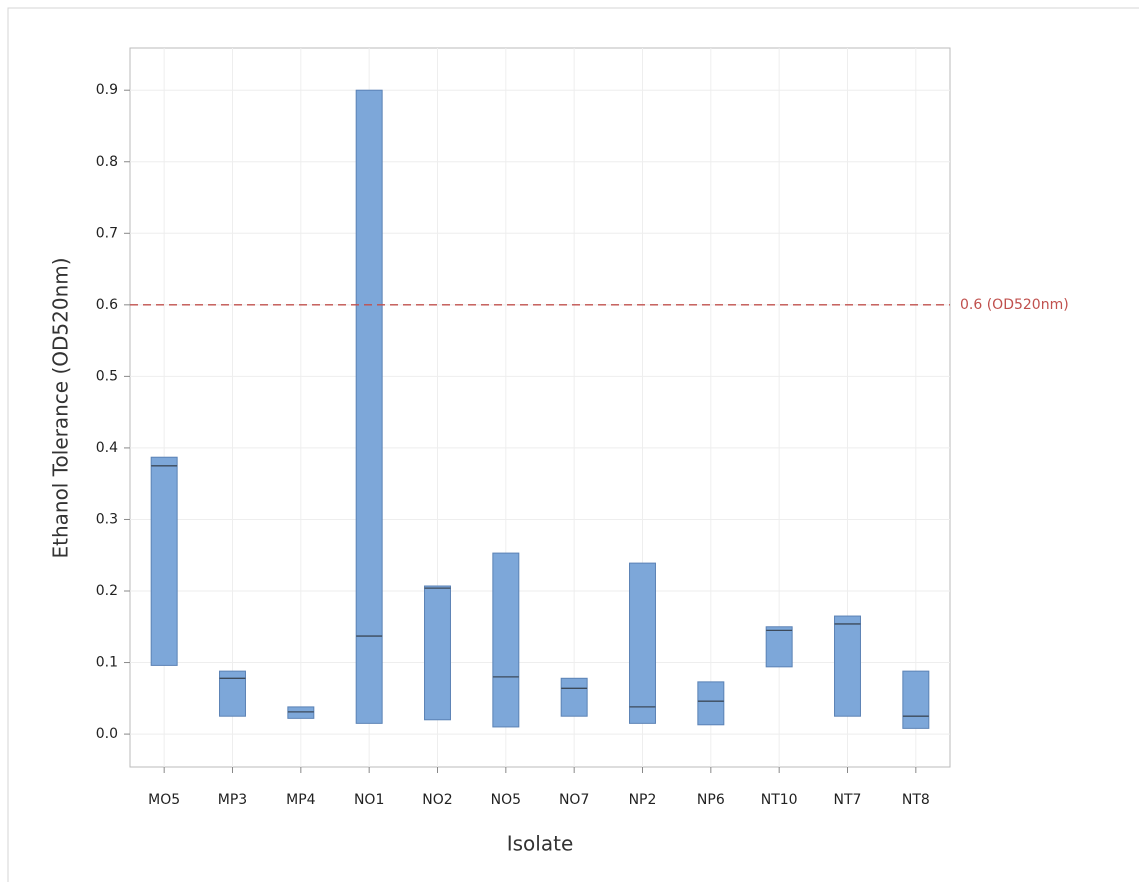 The height and width of the screenshot is (882, 1139). Describe the element at coordinates (437, 800) in the screenshot. I see `x-tick-label: NO2` at that location.